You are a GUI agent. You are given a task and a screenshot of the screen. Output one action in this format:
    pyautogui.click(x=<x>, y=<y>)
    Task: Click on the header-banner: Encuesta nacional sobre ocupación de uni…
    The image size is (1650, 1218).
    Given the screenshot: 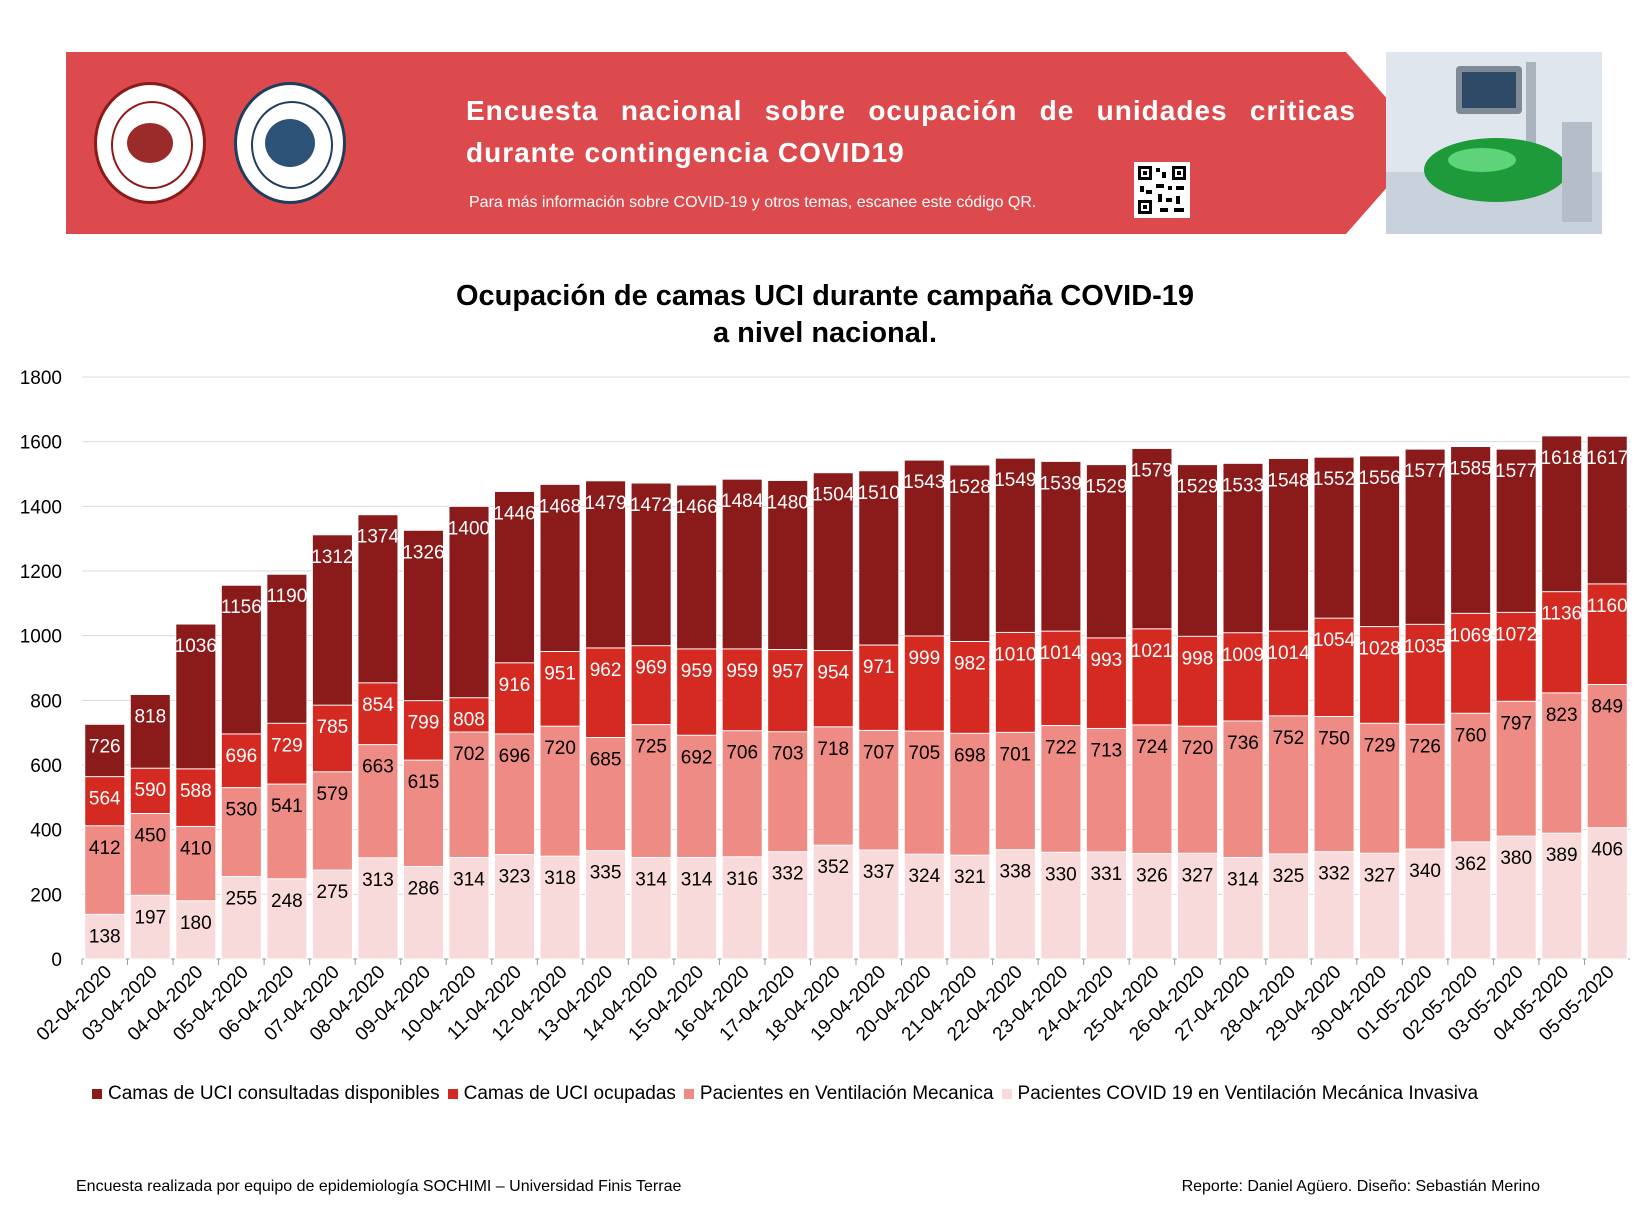 What is the action you would take?
    pyautogui.click(x=834, y=143)
    